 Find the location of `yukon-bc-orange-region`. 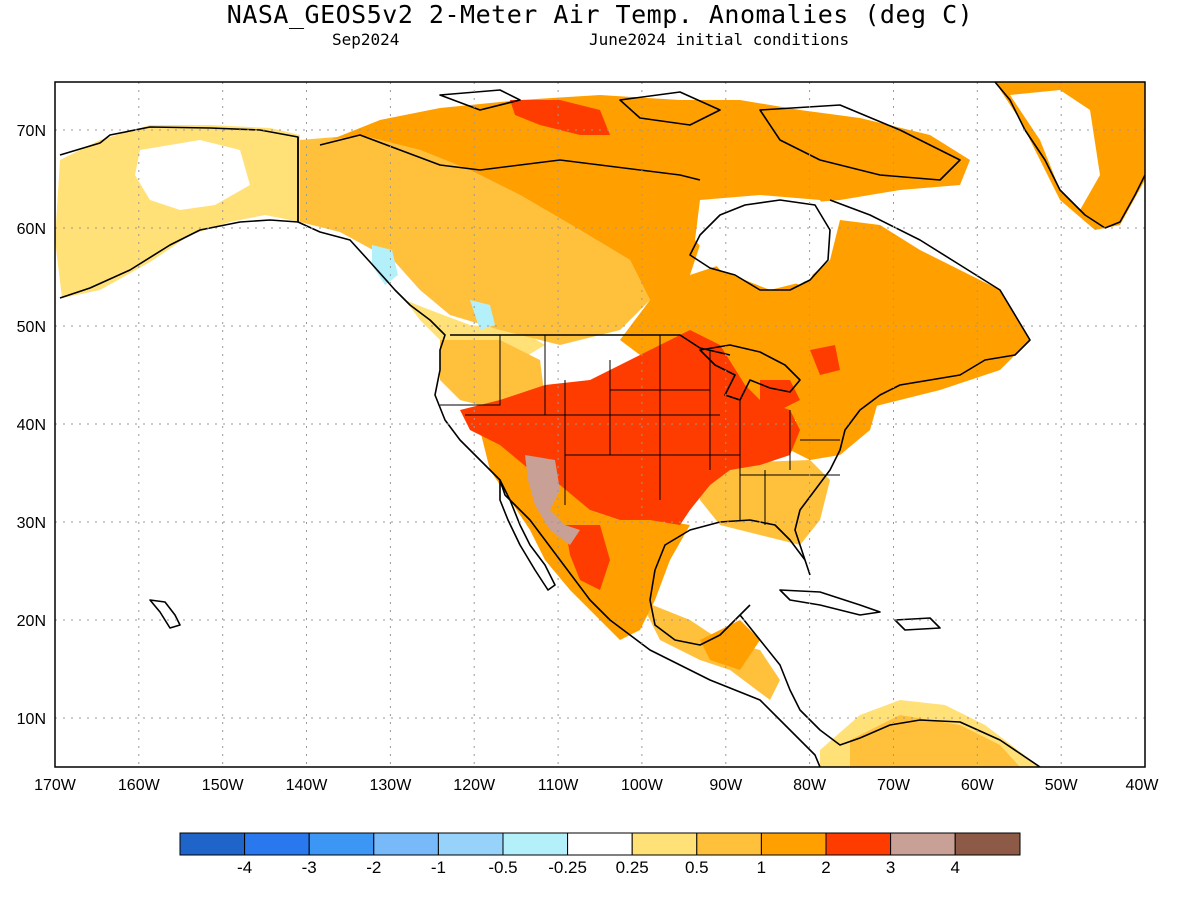

yukon-bc-orange-region is located at coordinates (475, 240).